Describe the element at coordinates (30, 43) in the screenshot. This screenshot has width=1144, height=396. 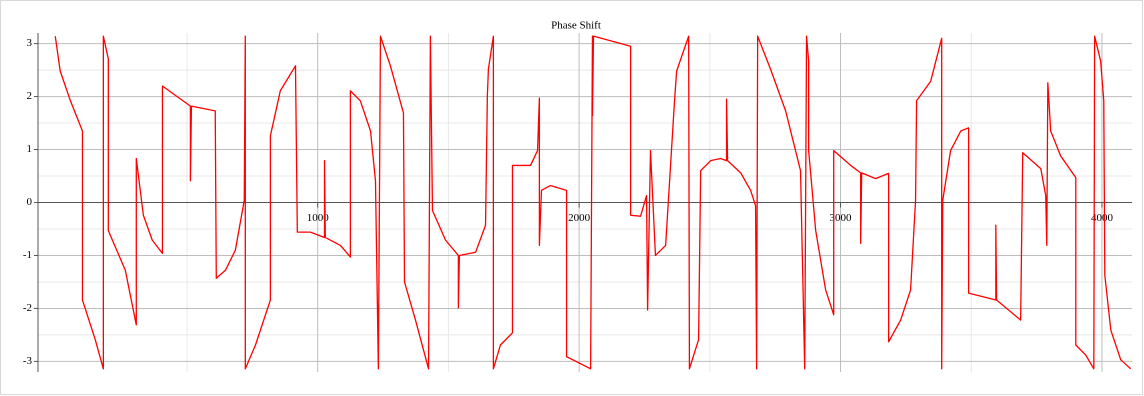
I see `y-tick-label: 3` at that location.